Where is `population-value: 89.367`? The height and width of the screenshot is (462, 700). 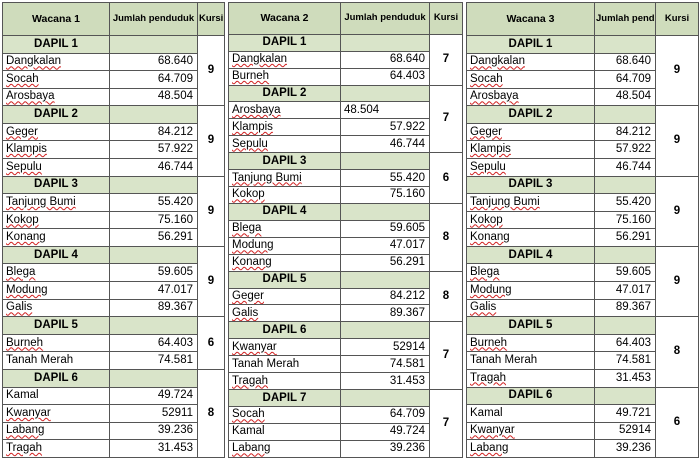 population-value: 89.367 is located at coordinates (625, 308).